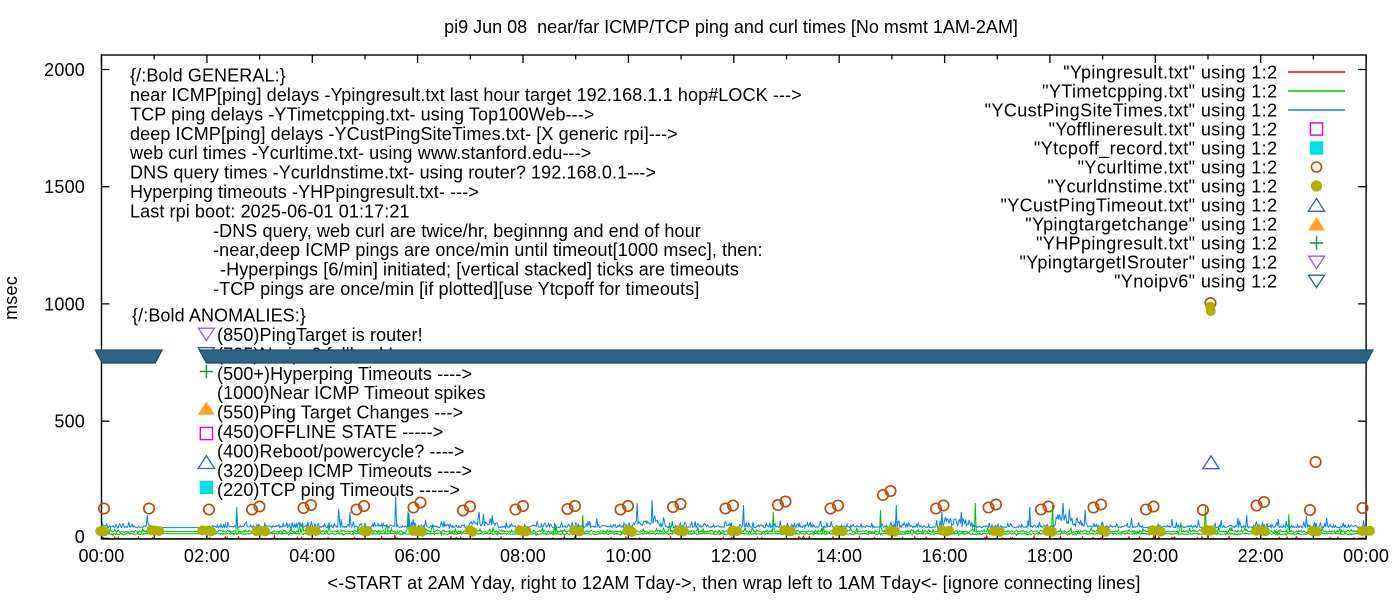 This screenshot has width=1400, height=605. Describe the element at coordinates (351, 393) in the screenshot. I see `svg-text: (1000)Near ICMP Timeout spikes` at that location.